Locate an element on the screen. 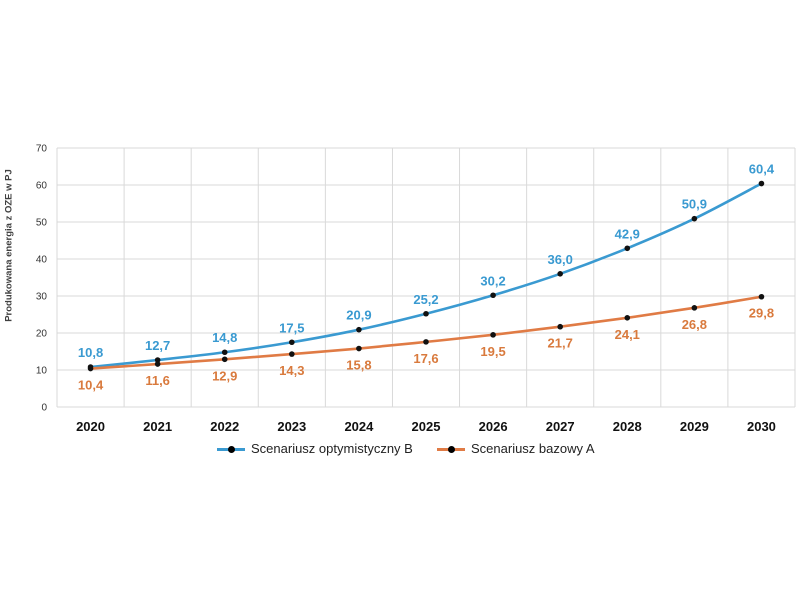 The image size is (800, 600). data-label-optimistic: 20,9 is located at coordinates (358, 315).